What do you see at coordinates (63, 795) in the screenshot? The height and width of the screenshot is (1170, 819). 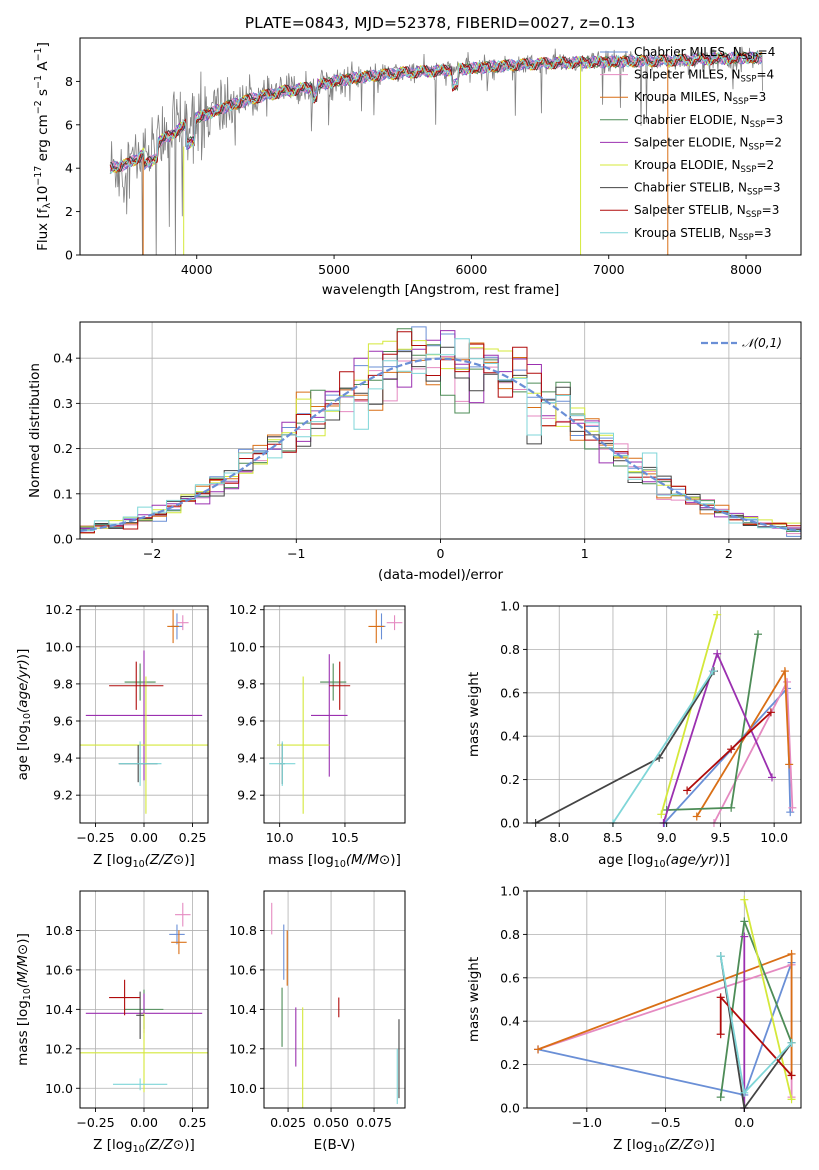 I see `age-vs-metallicity-ytick-label: 9.2` at bounding box center [63, 795].